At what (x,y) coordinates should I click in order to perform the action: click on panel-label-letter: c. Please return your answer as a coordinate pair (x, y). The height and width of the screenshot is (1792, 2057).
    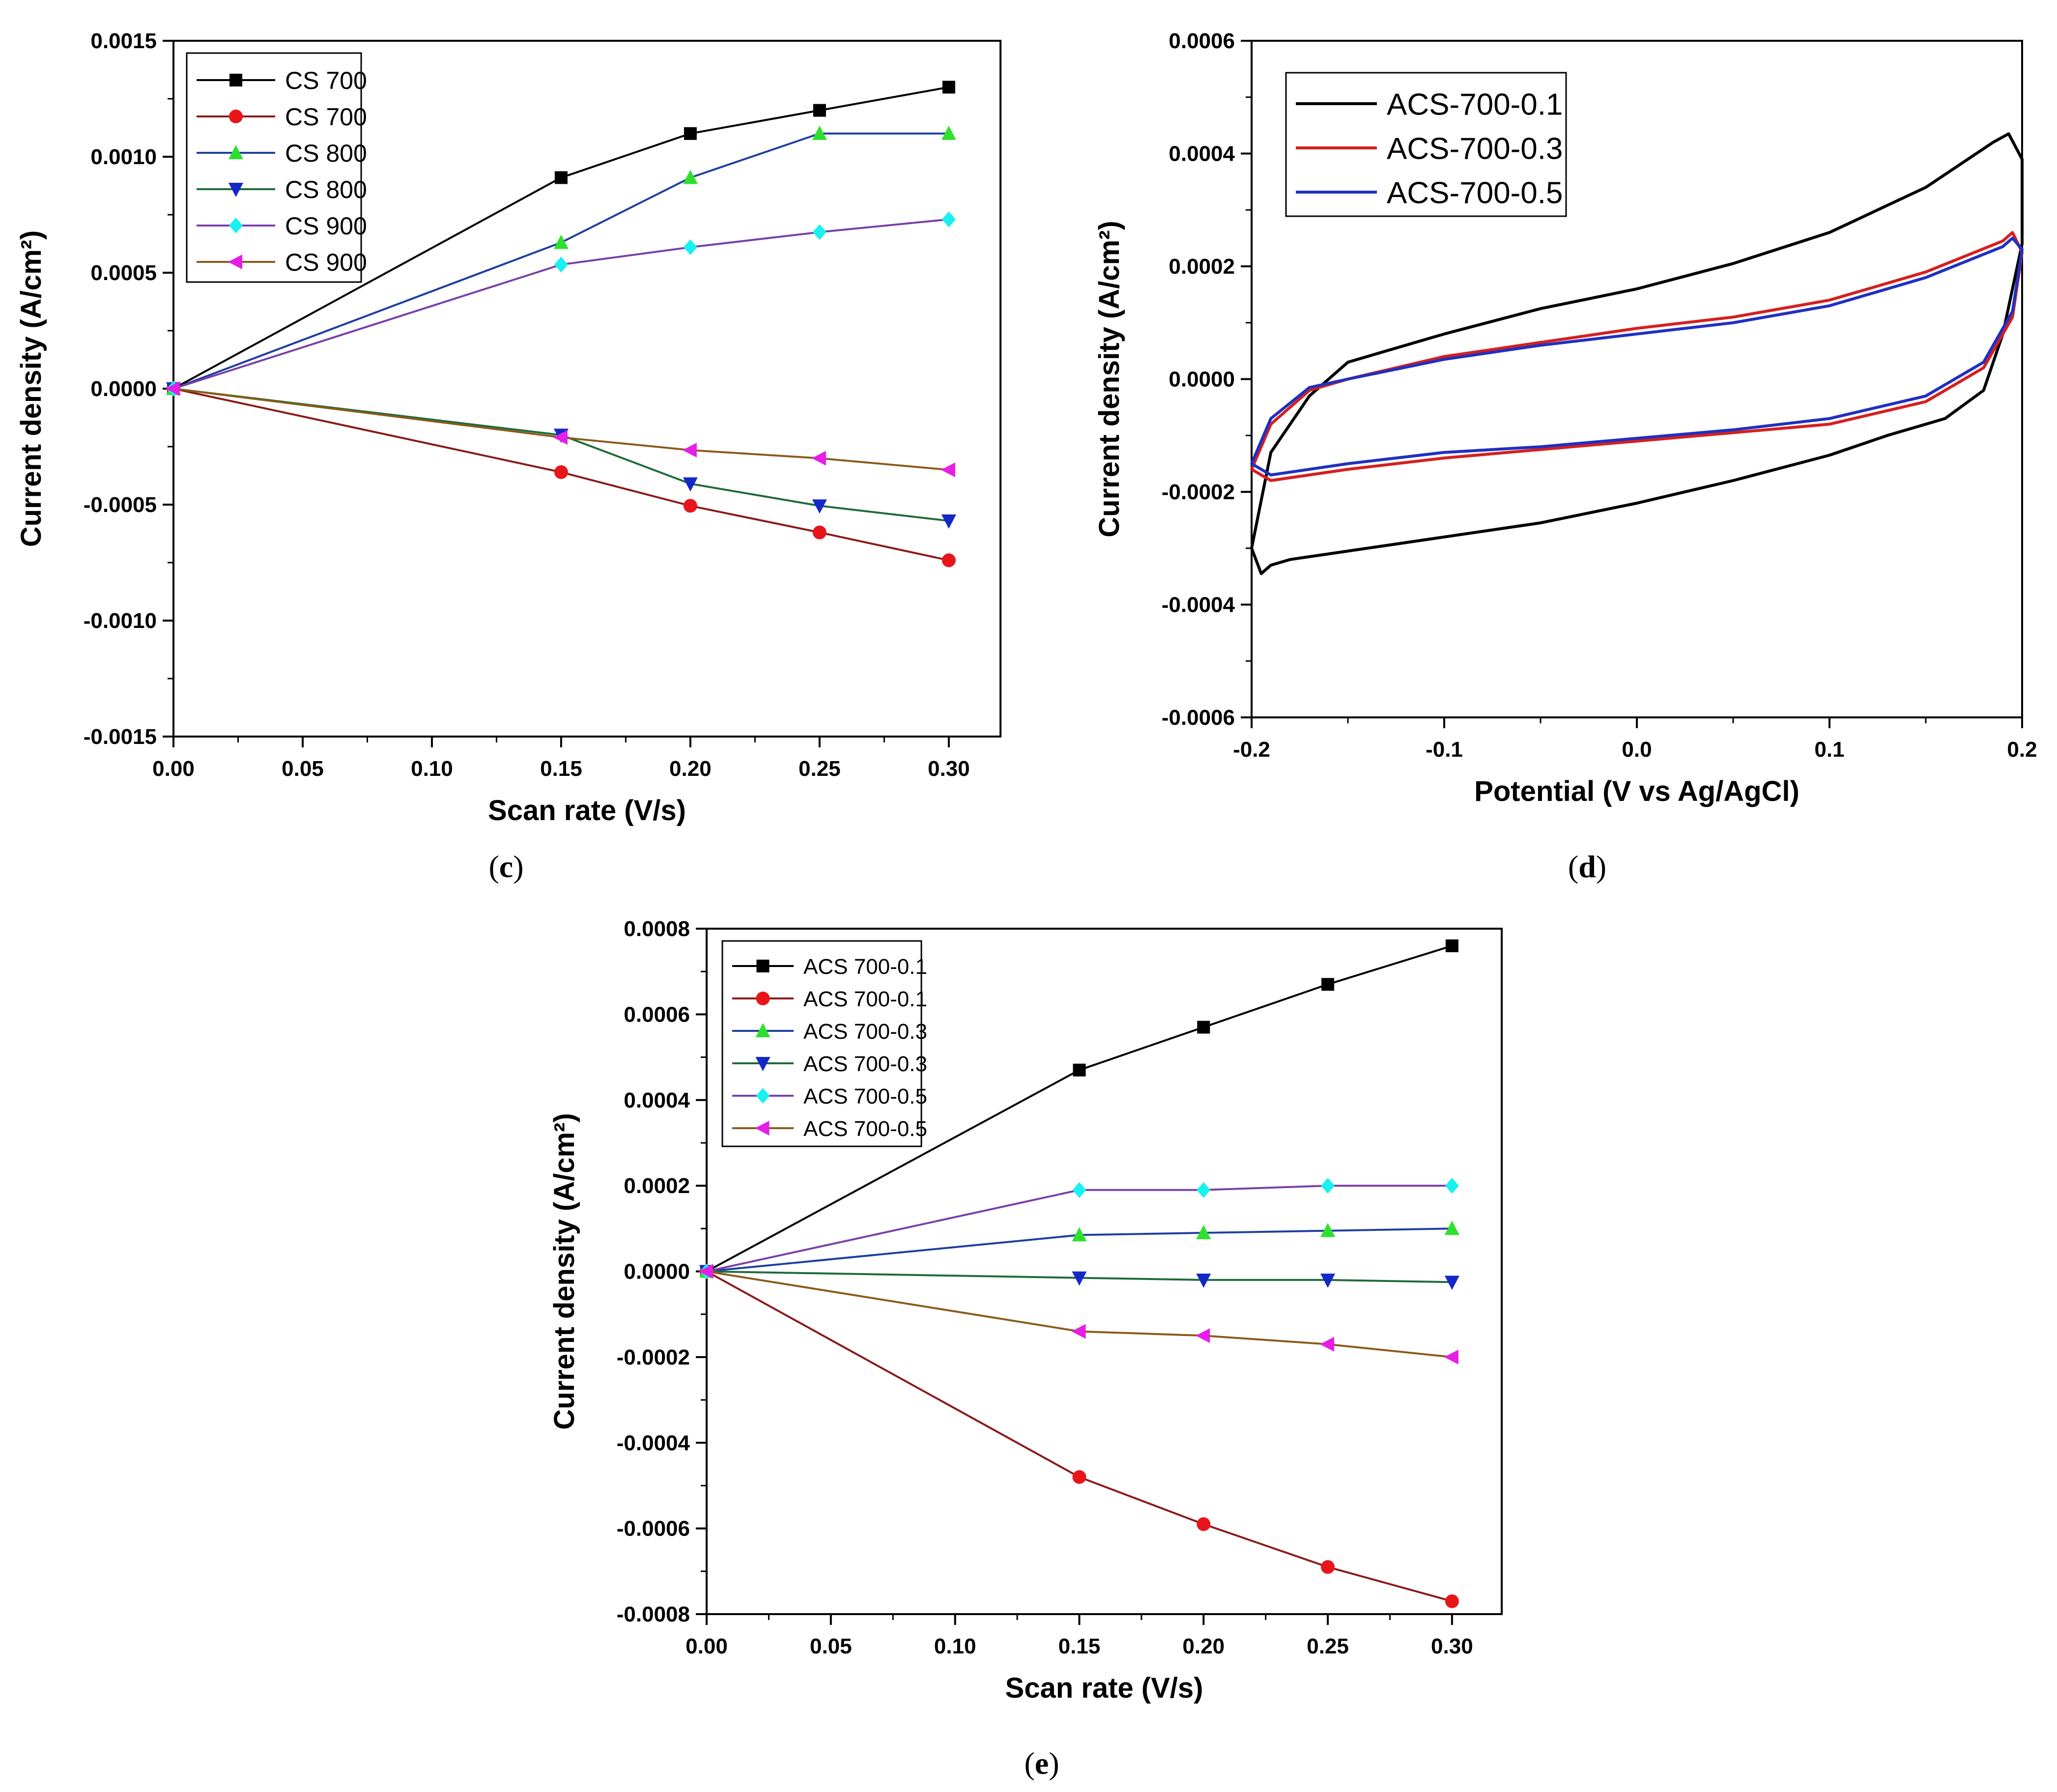
    Looking at the image, I should click on (506, 866).